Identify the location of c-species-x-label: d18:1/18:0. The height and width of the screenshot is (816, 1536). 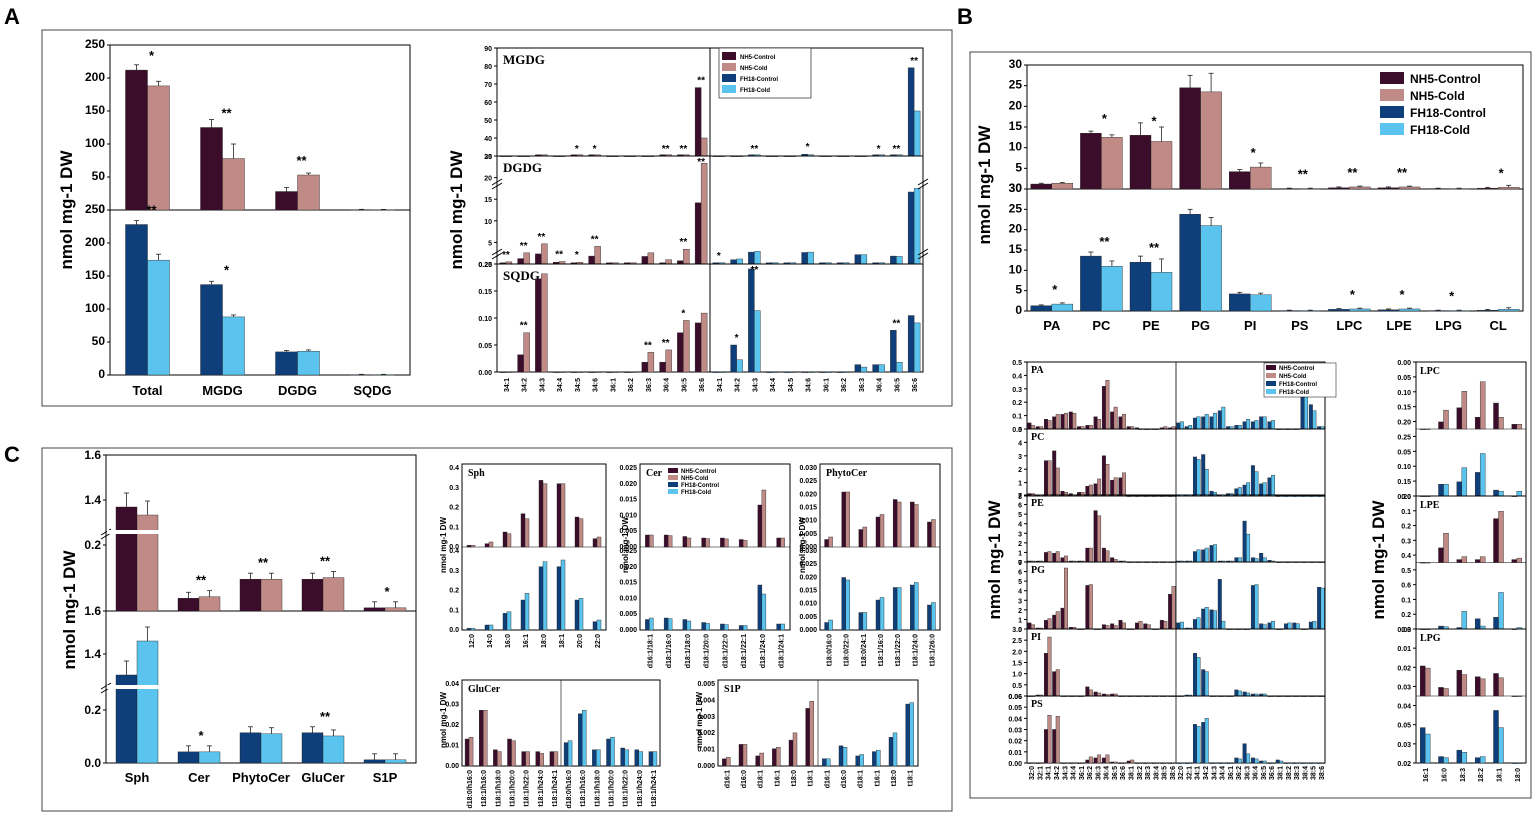
(688, 651).